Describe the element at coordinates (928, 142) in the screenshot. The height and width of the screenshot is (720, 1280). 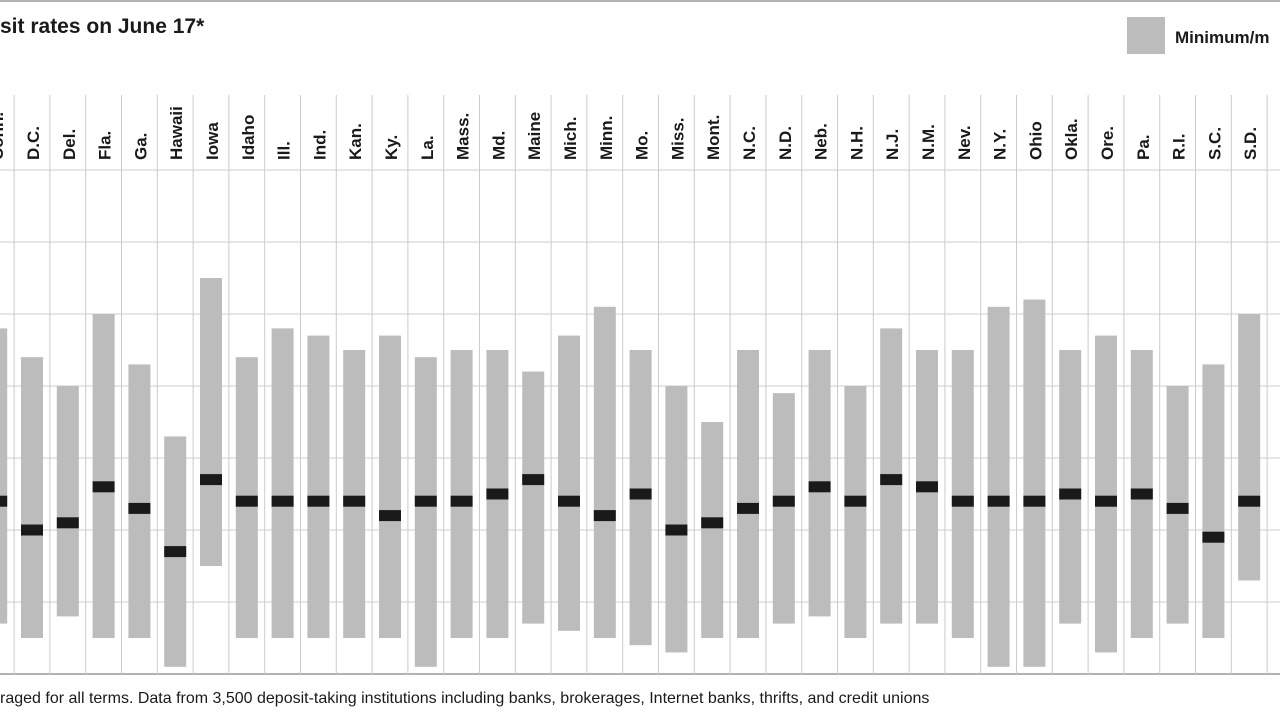
I see `column-label: N.M.` at that location.